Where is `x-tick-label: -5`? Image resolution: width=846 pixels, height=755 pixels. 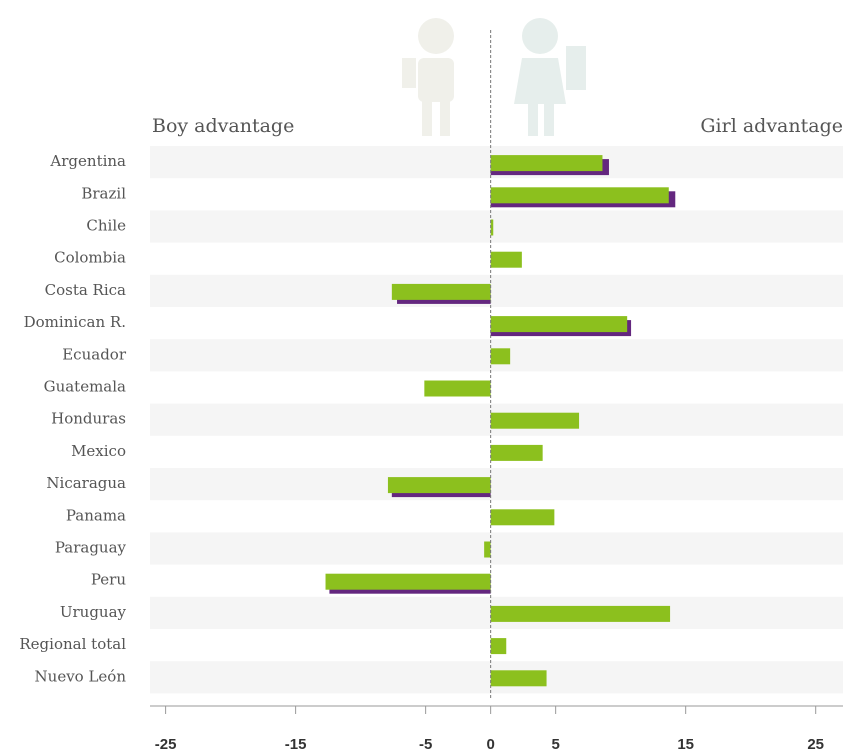 x-tick-label: -5 is located at coordinates (425, 744).